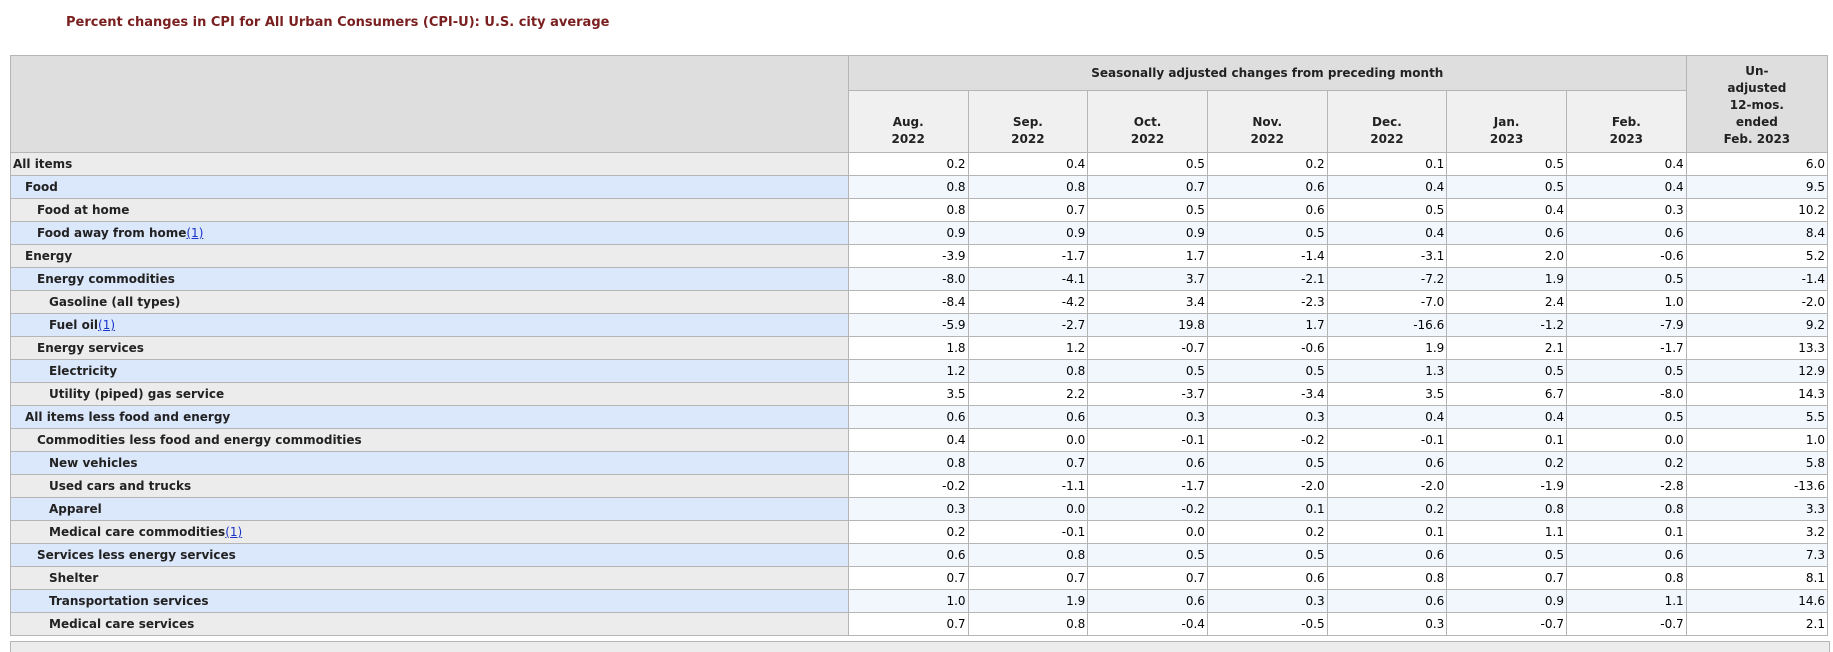 The height and width of the screenshot is (652, 1833). I want to click on value-cell: 0.0, so click(1028, 440).